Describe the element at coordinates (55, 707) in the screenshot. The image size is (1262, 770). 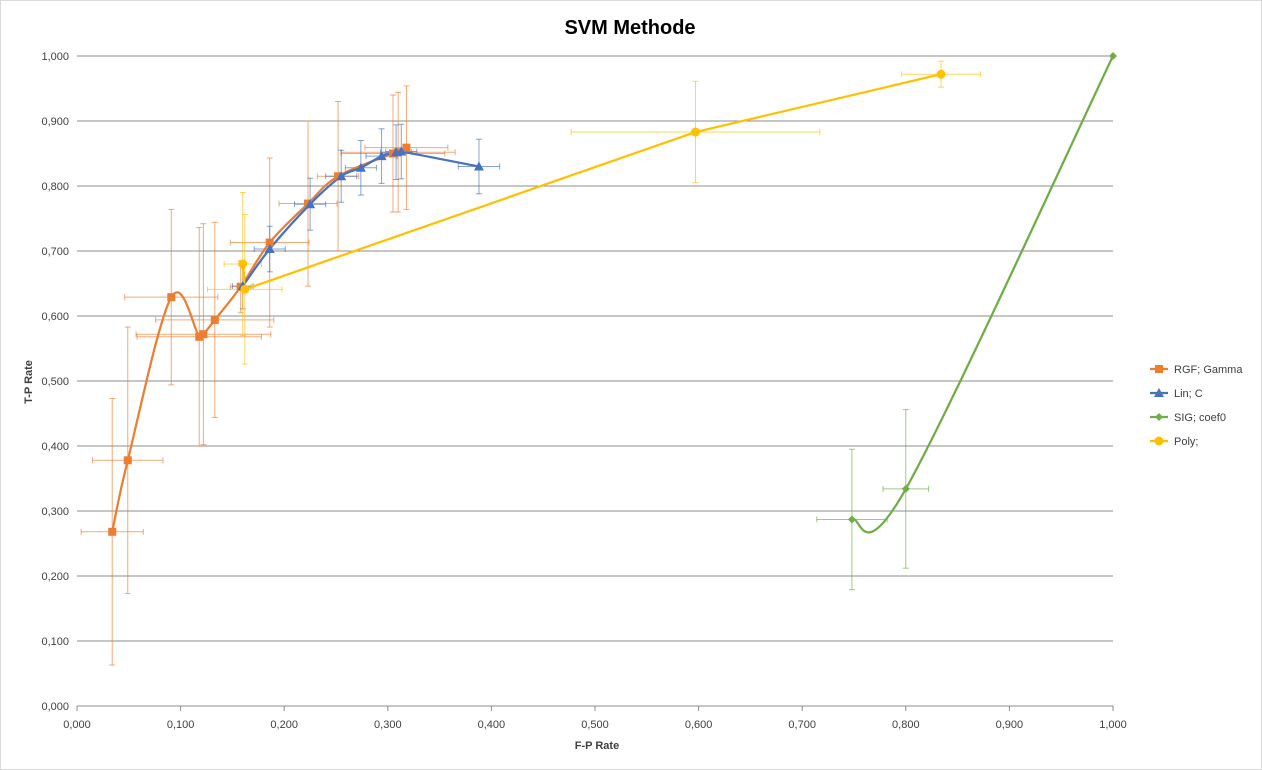
I see `y-tick-label: 0,000` at that location.